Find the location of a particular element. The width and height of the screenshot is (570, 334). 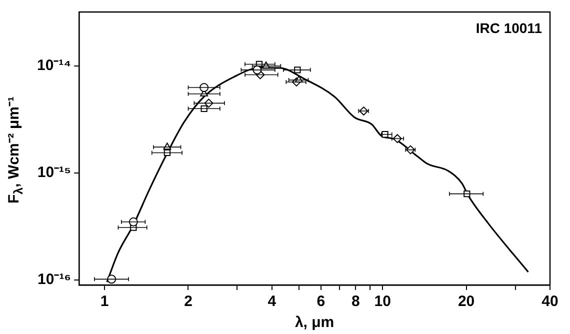

x-axis-title: λ, μm is located at coordinates (314, 323).